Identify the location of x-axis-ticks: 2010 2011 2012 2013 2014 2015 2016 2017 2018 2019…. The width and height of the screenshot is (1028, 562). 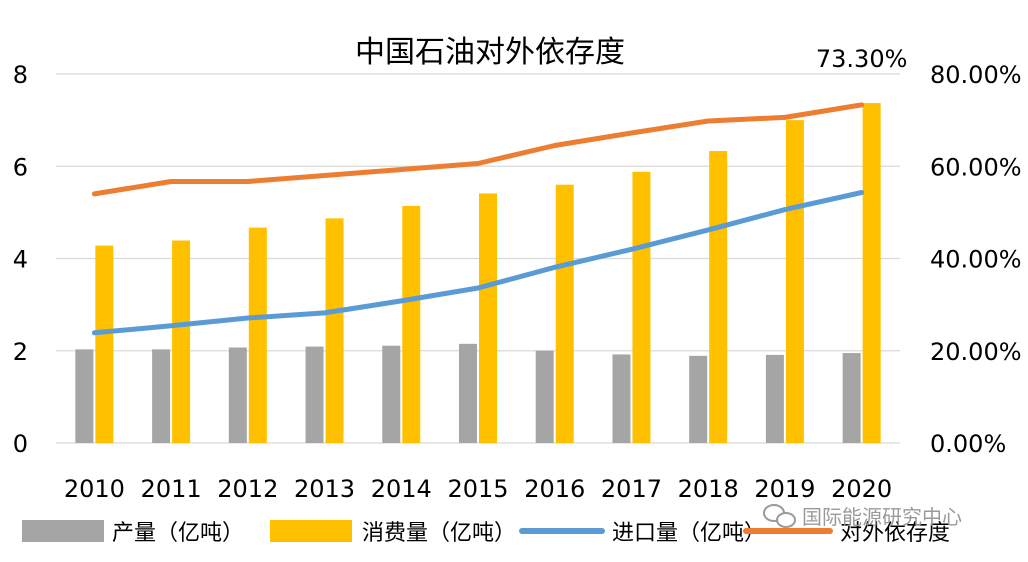
(478, 489).